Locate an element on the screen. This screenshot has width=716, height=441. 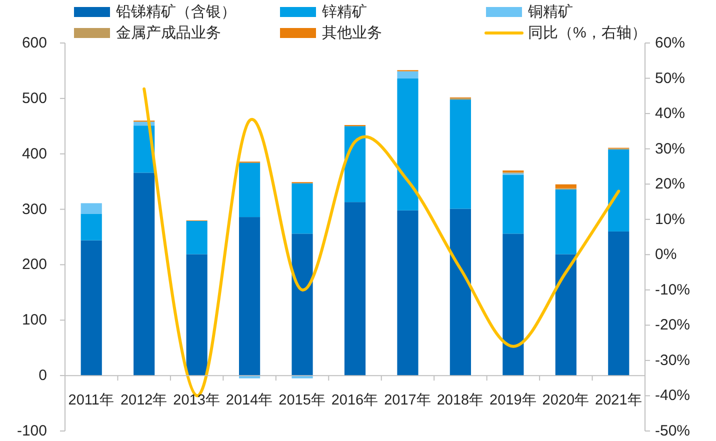
y2-tick-label: 10% is located at coordinates (670, 219).